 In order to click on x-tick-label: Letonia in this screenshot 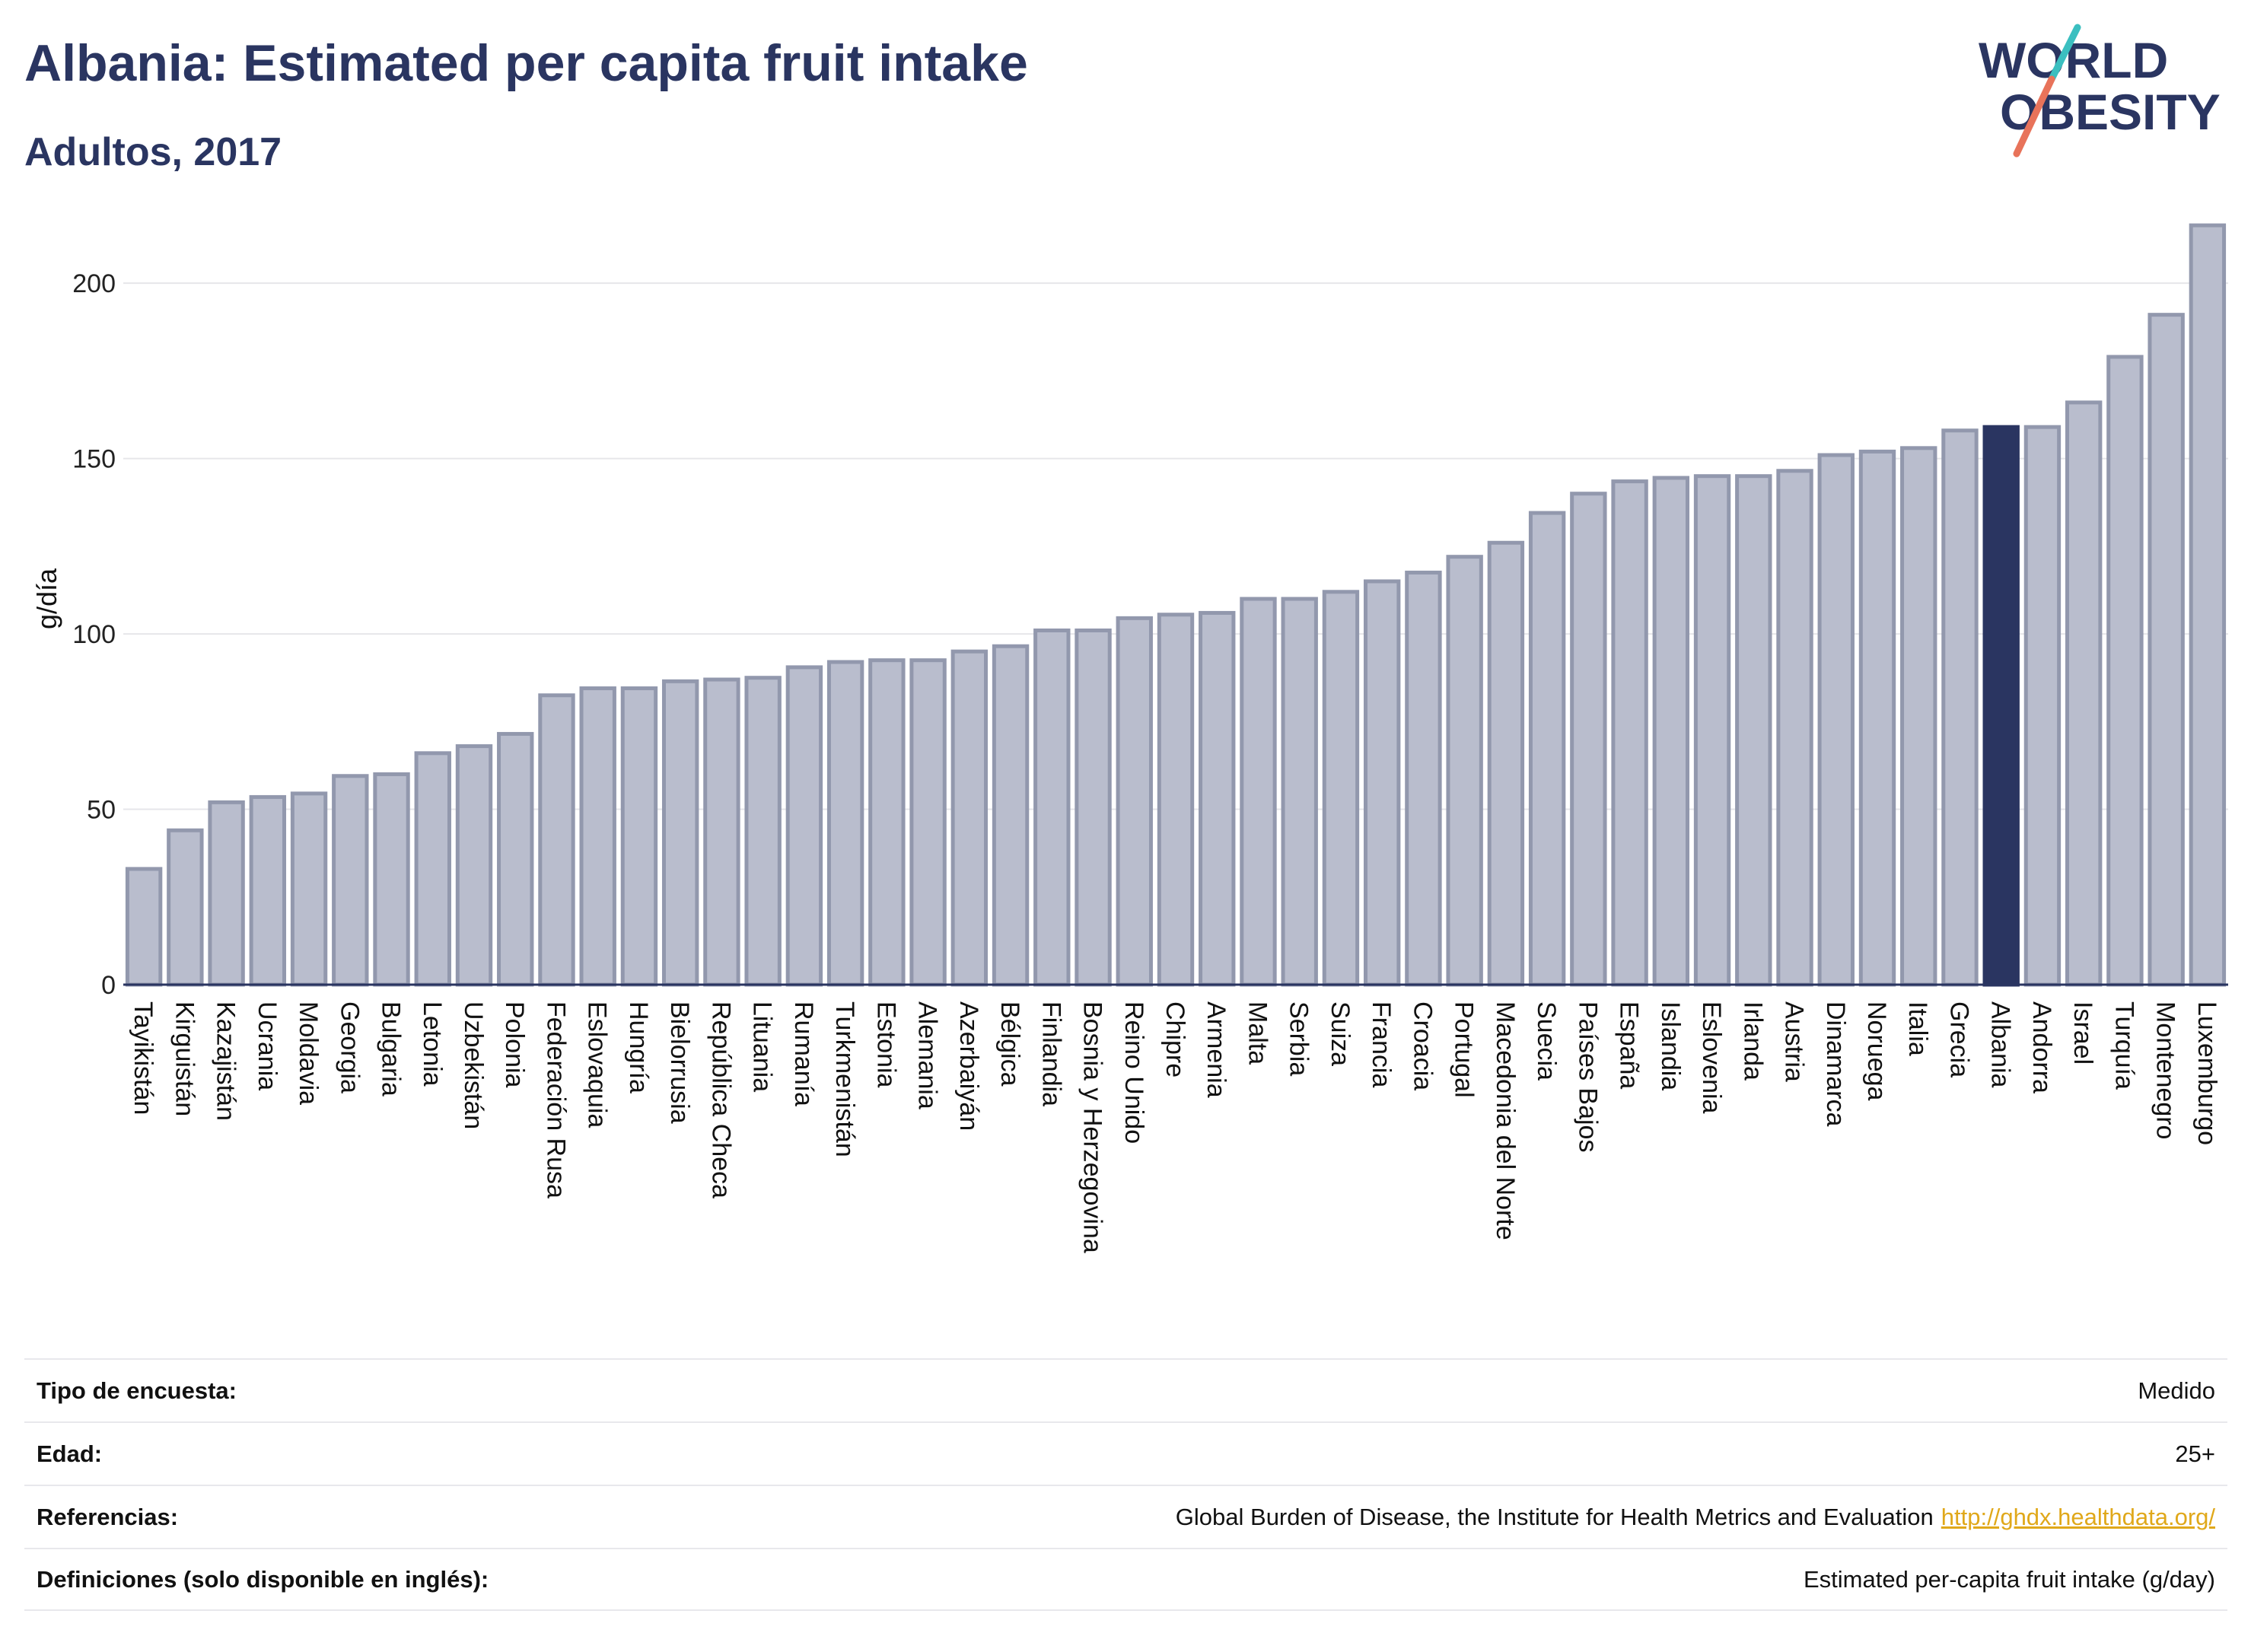, I will do `click(432, 1044)`.